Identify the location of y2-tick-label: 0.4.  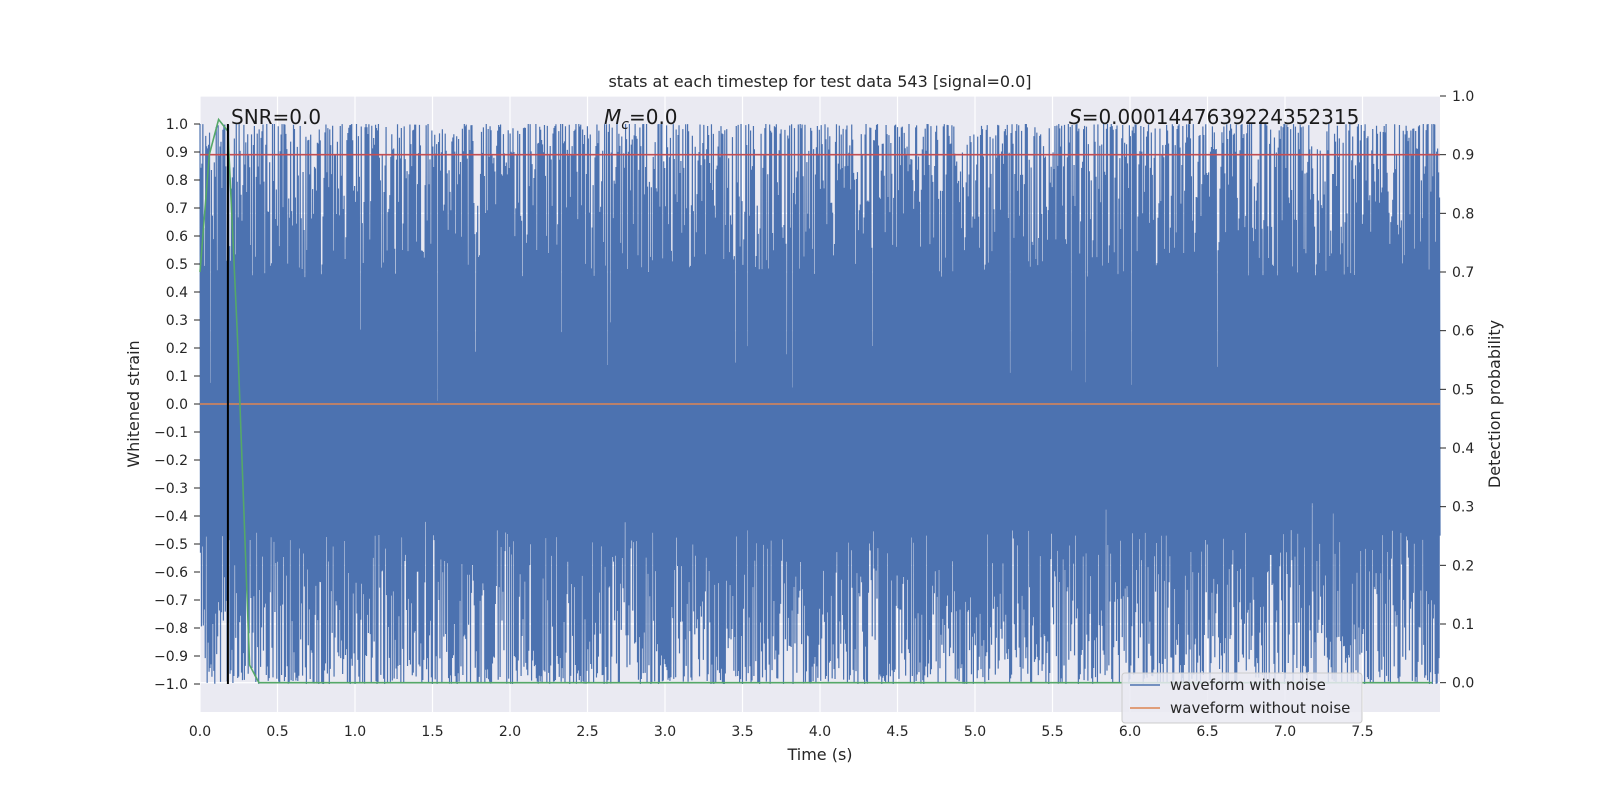
(1463, 449).